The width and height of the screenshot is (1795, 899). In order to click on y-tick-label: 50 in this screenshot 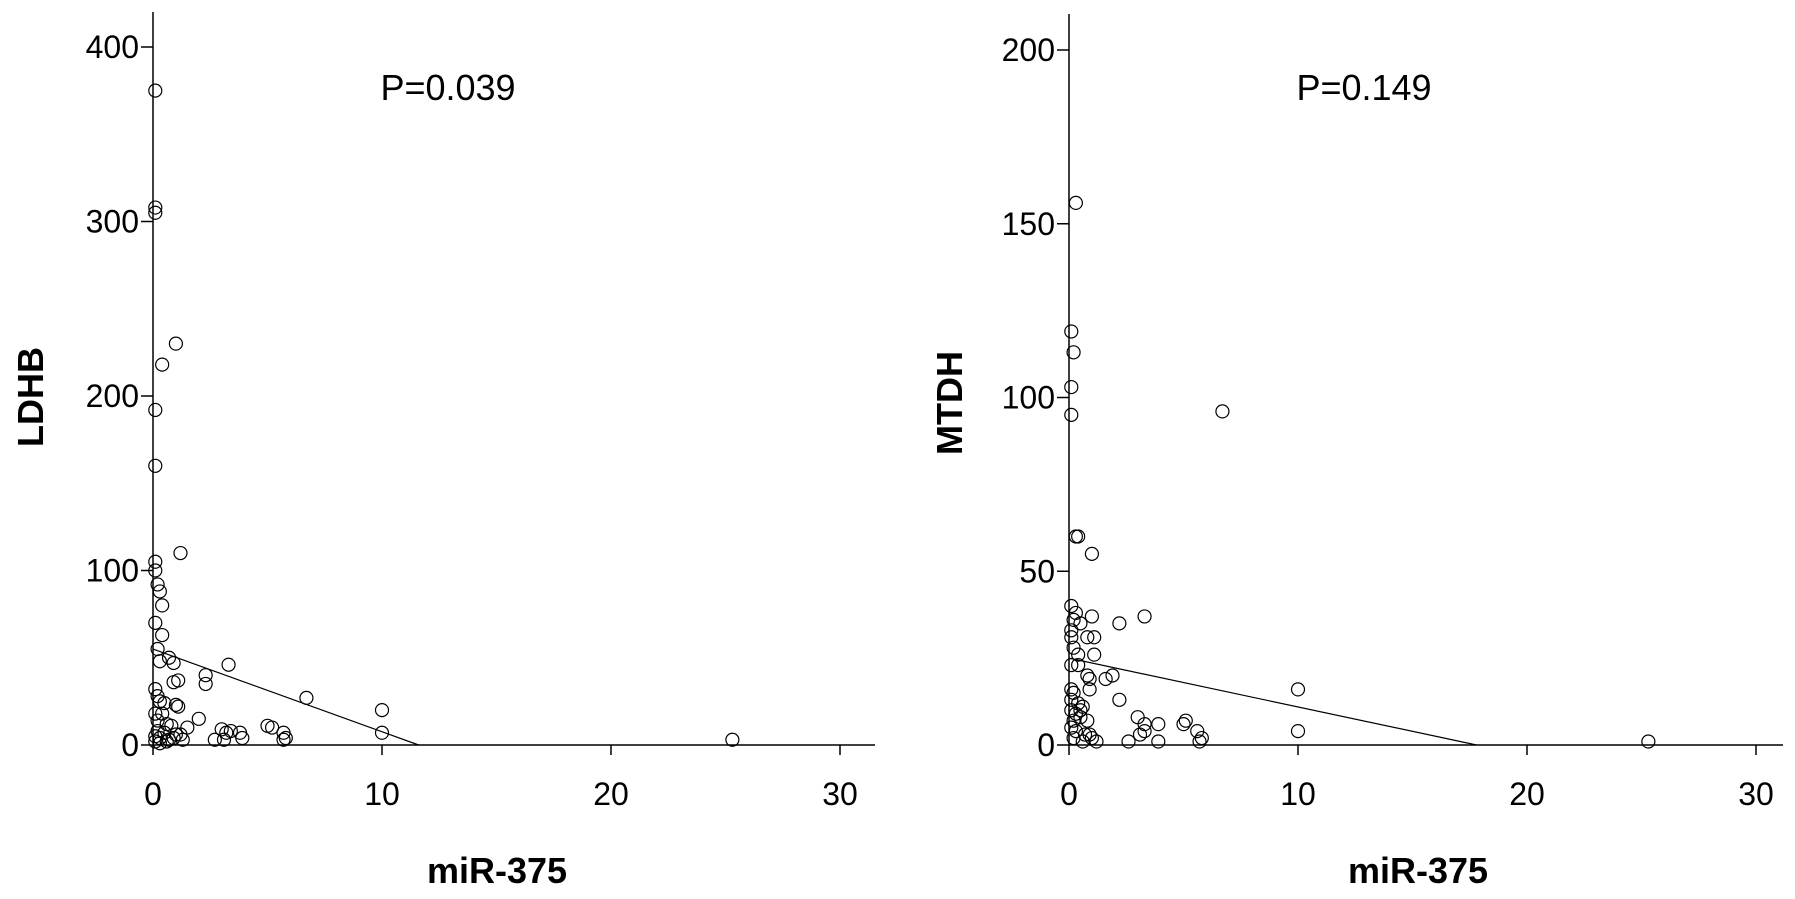, I will do `click(1037, 571)`.